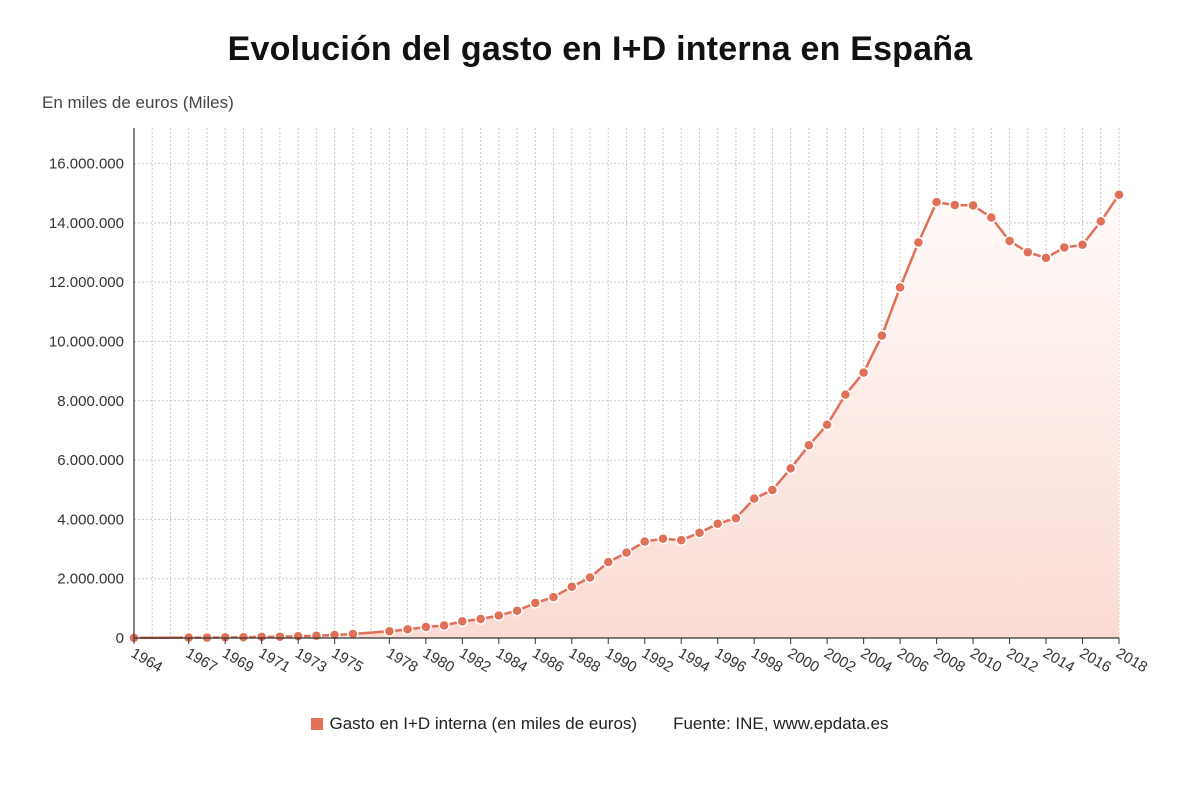 This screenshot has width=1200, height=808. Describe the element at coordinates (657, 660) in the screenshot. I see `x-tick-label: 1992` at that location.